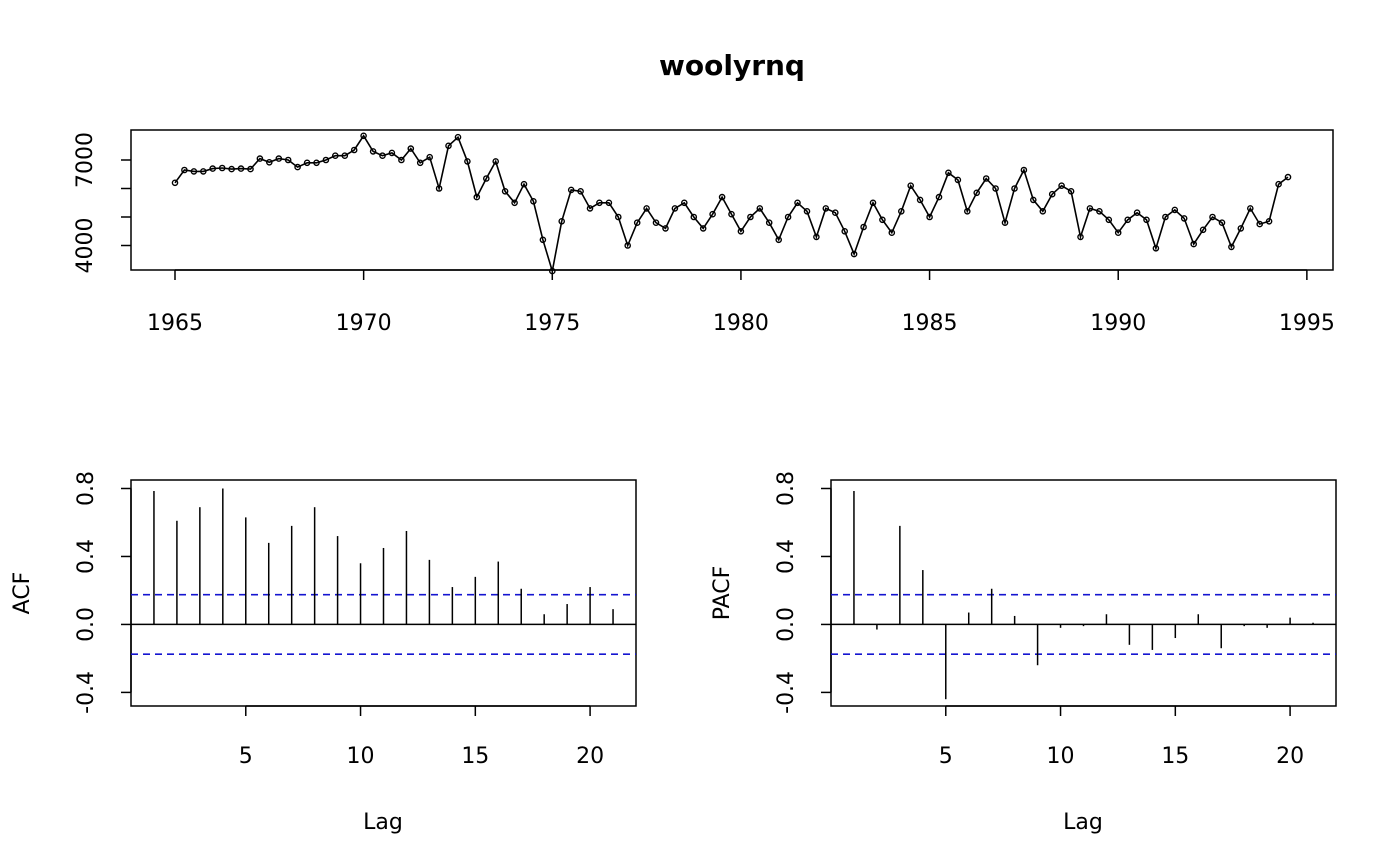 The height and width of the screenshot is (866, 1400). I want to click on time-series-y-axis: 4000 7000, so click(102, 203).